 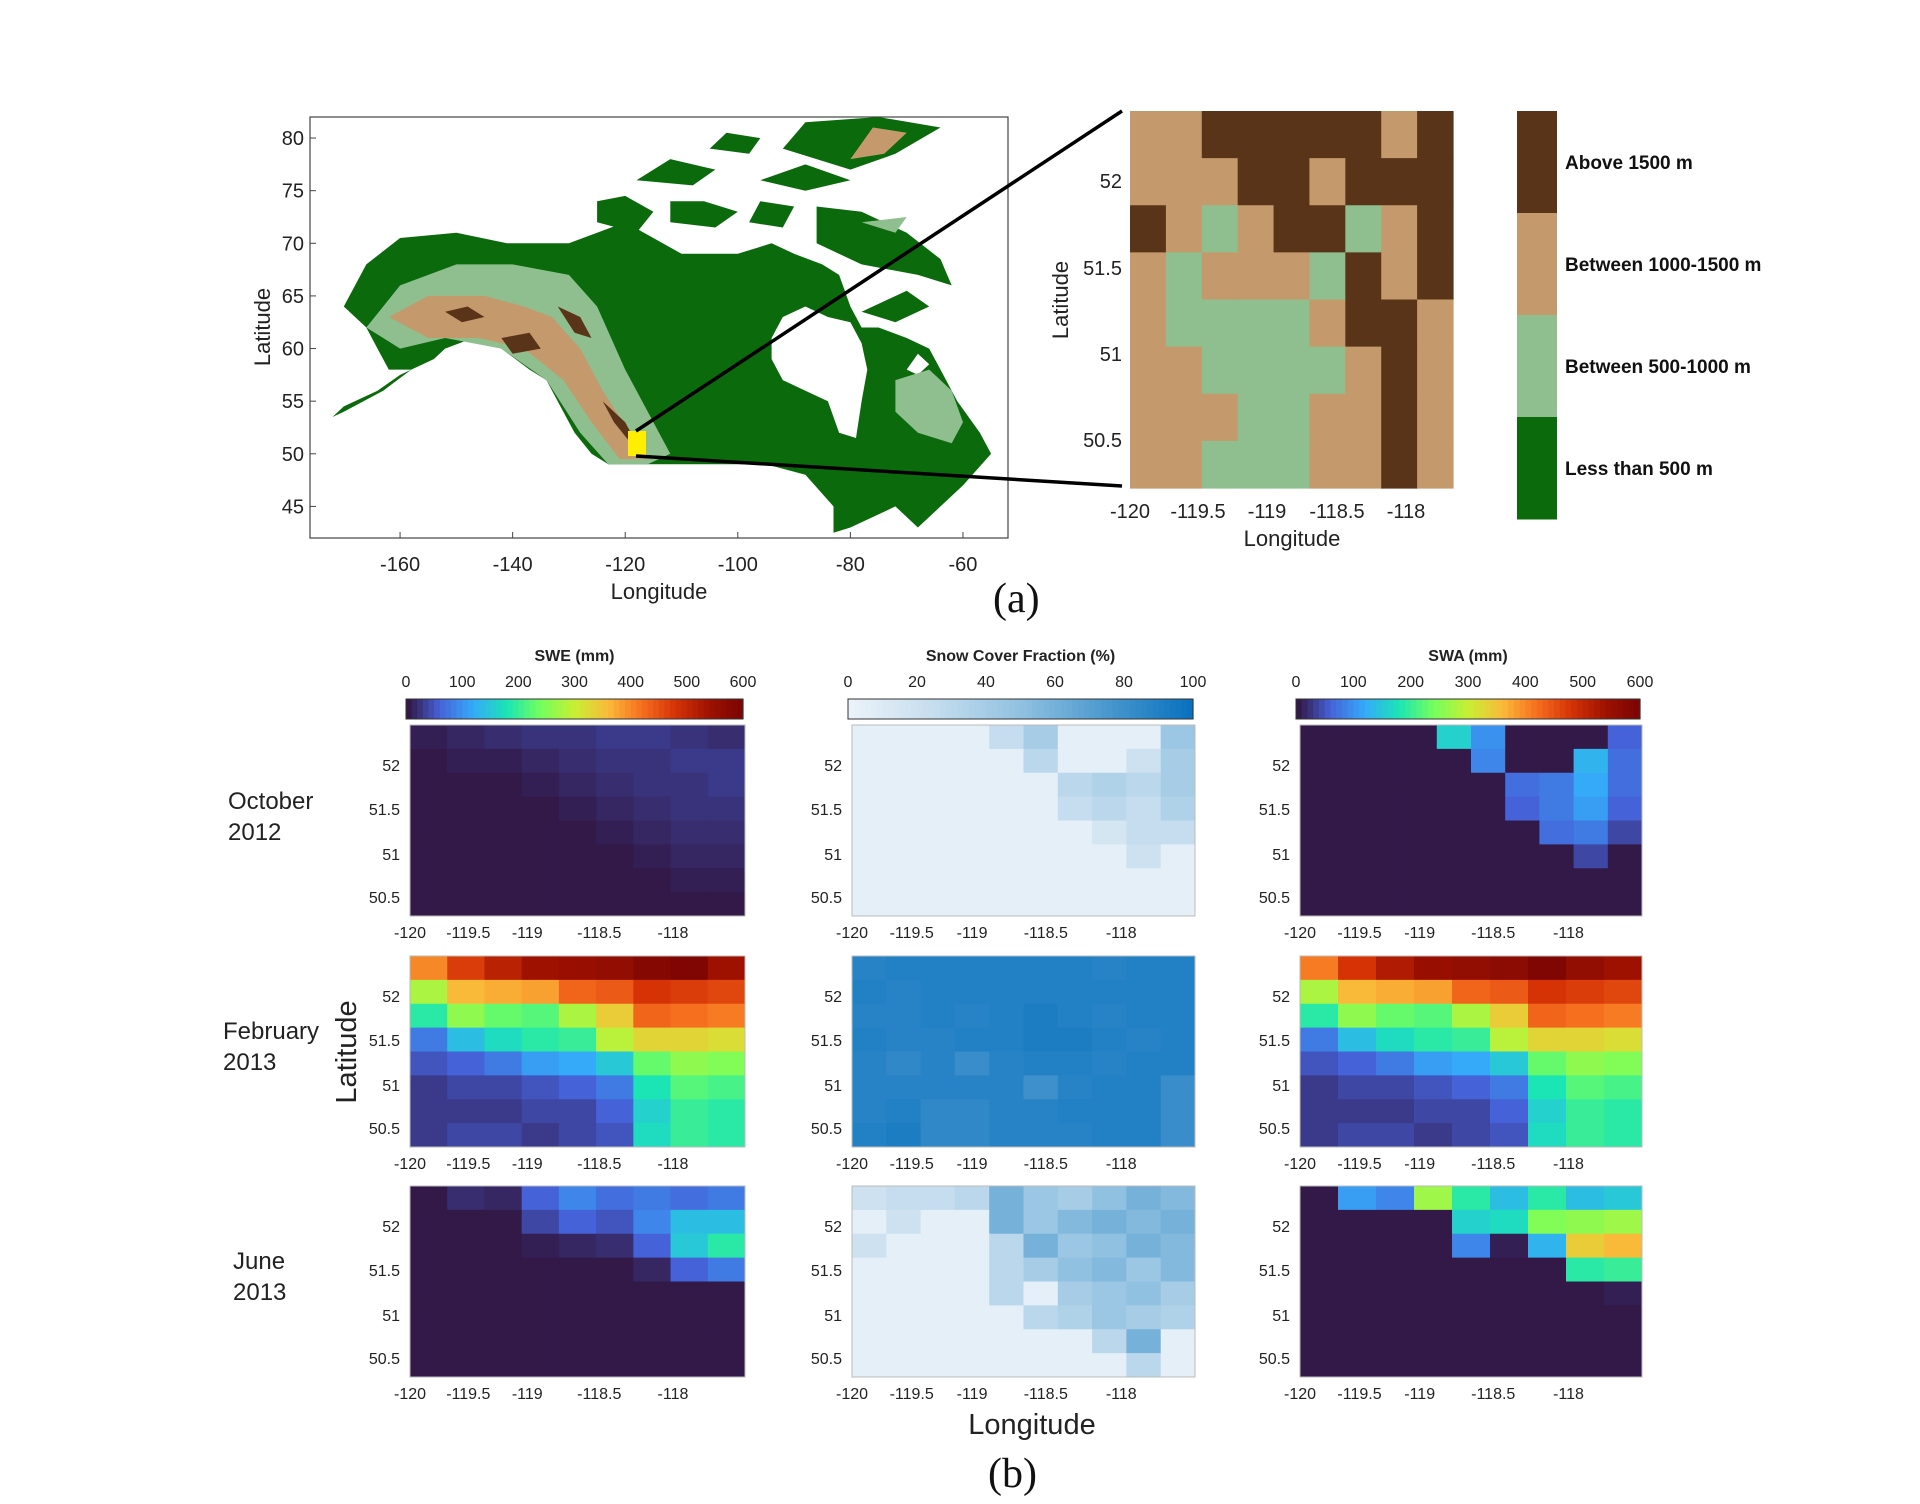 What do you see at coordinates (1568, 1394) in the screenshot?
I see `heatmap-xtick-label: -118` at bounding box center [1568, 1394].